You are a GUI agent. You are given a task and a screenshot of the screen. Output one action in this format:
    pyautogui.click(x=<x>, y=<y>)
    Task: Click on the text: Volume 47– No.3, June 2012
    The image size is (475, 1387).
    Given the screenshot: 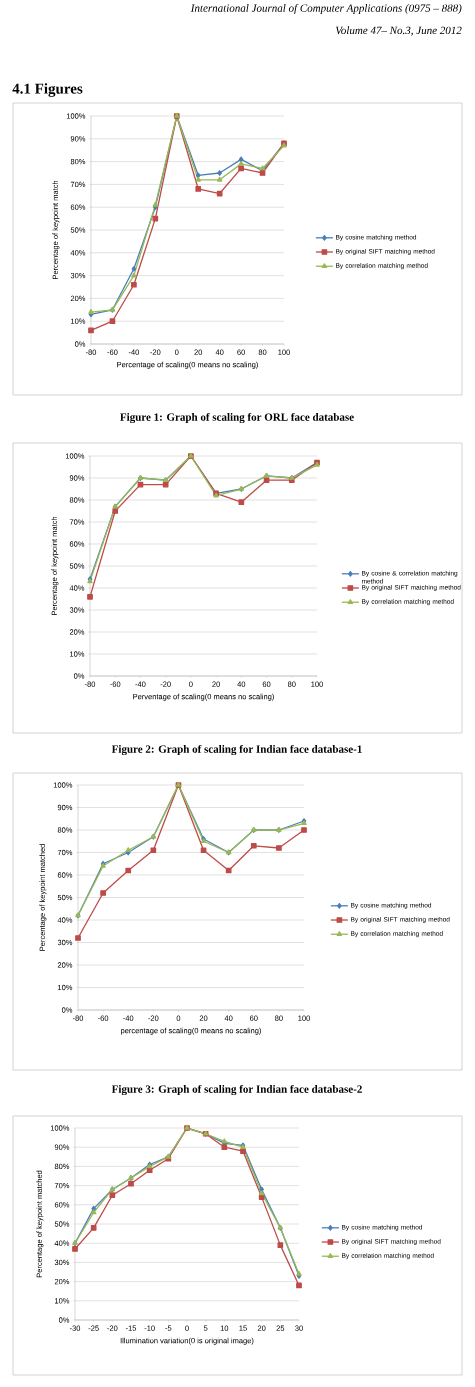 What is the action you would take?
    pyautogui.click(x=398, y=31)
    